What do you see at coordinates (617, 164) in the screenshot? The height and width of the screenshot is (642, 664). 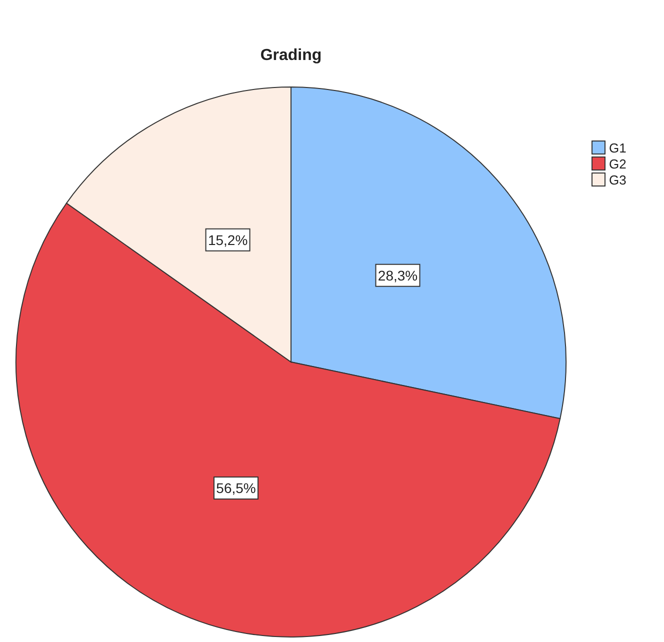 I see `legend-label: G2` at bounding box center [617, 164].